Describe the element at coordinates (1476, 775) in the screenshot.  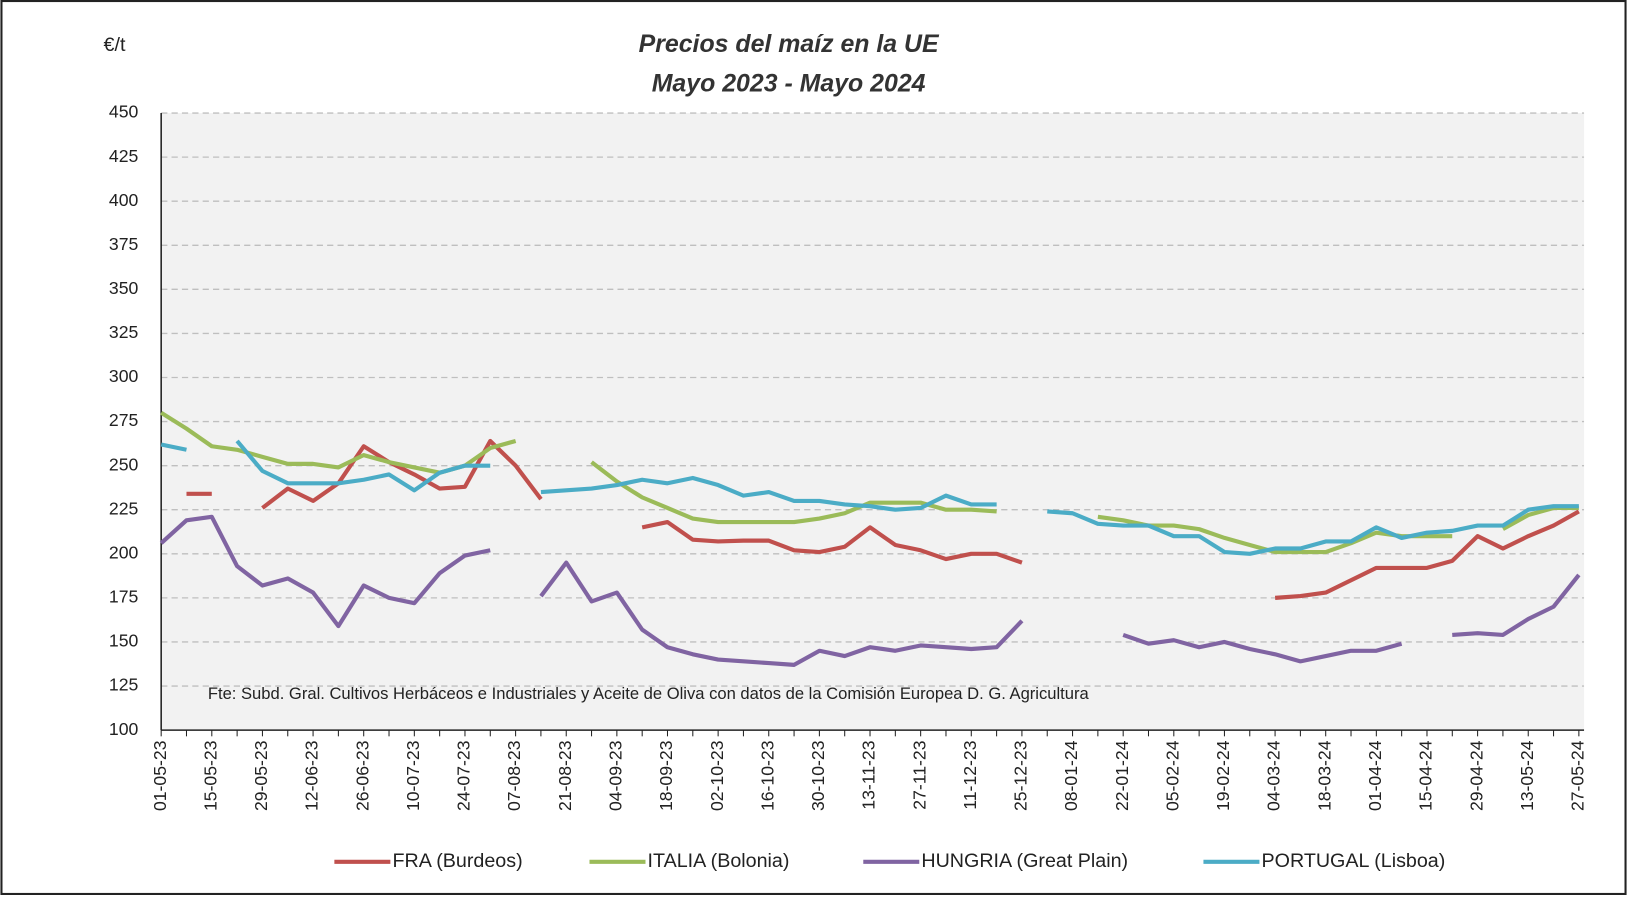
I see `x-tick-label: 29-04-24` at that location.